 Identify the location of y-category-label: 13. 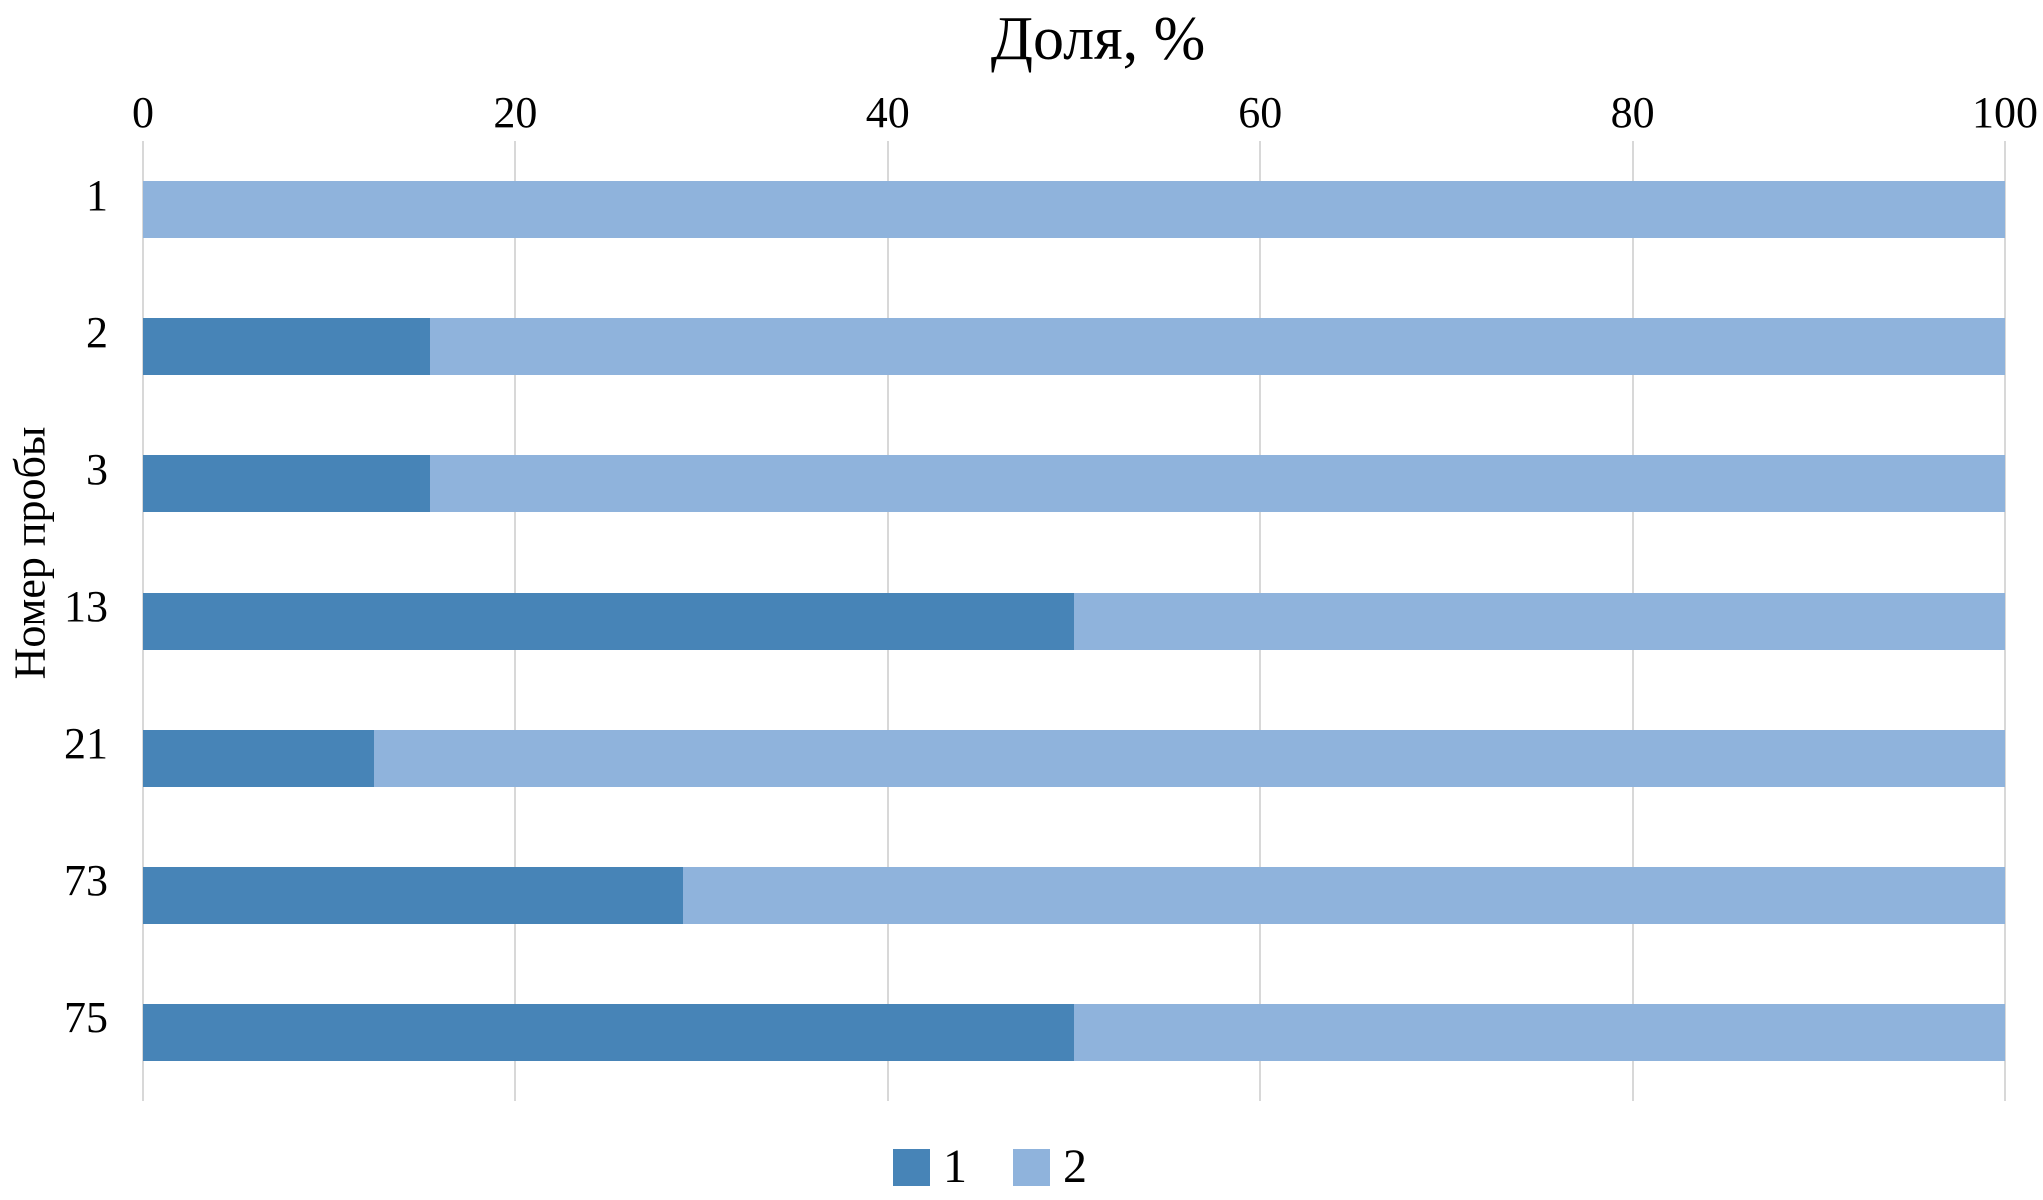
(86, 606).